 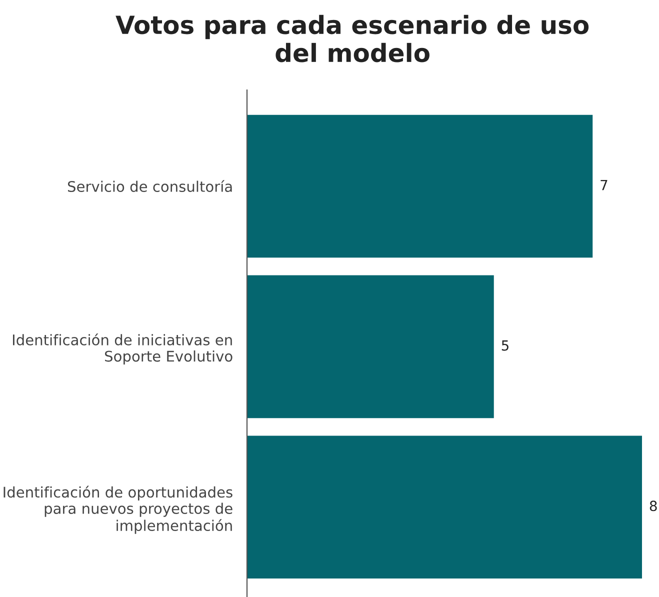 What do you see at coordinates (505, 345) in the screenshot?
I see `data-label: 5` at bounding box center [505, 345].